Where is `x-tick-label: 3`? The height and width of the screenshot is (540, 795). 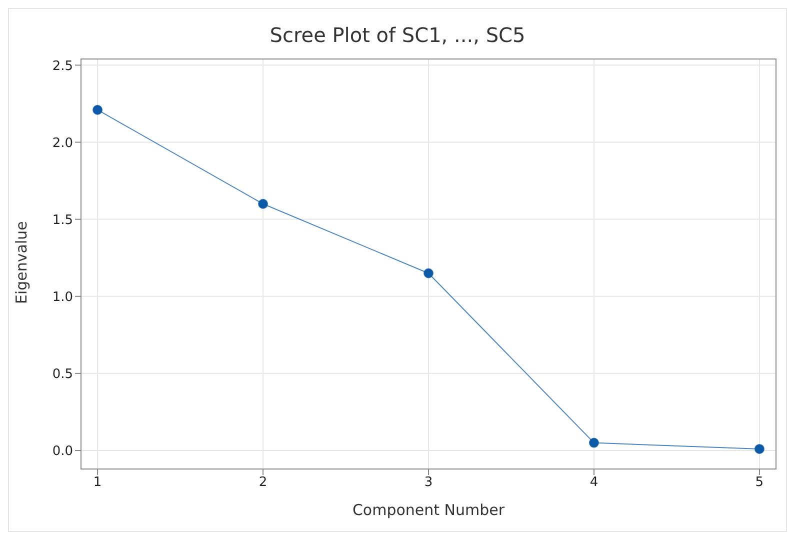
x-tick-label: 3 is located at coordinates (428, 482).